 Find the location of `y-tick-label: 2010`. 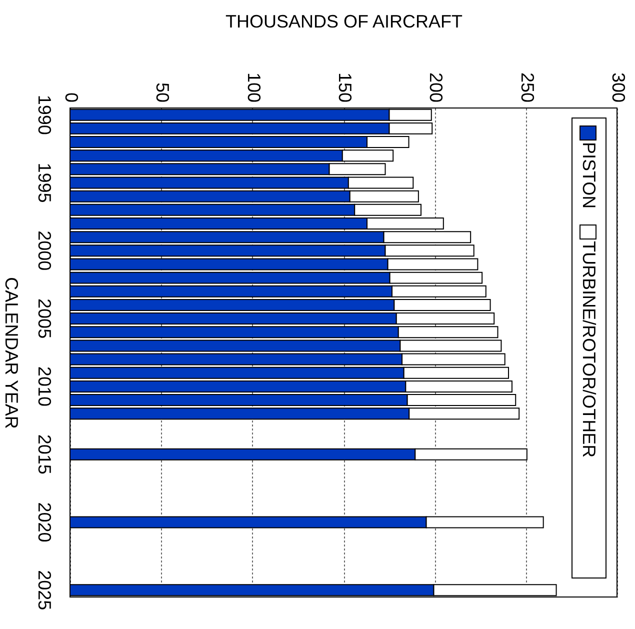

y-tick-label: 2010 is located at coordinates (44, 386).